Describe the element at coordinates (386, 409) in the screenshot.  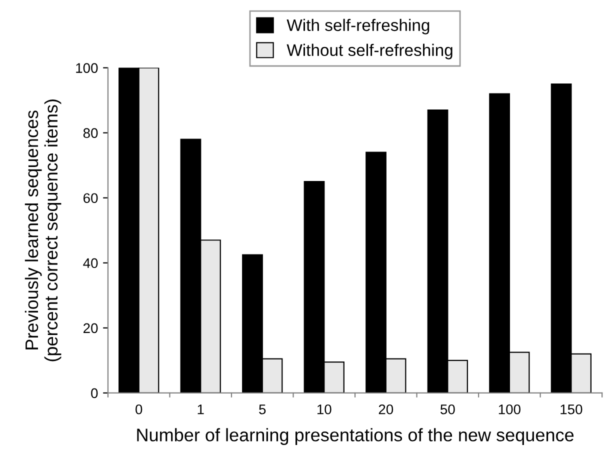
I see `x-tick-label: 20` at that location.